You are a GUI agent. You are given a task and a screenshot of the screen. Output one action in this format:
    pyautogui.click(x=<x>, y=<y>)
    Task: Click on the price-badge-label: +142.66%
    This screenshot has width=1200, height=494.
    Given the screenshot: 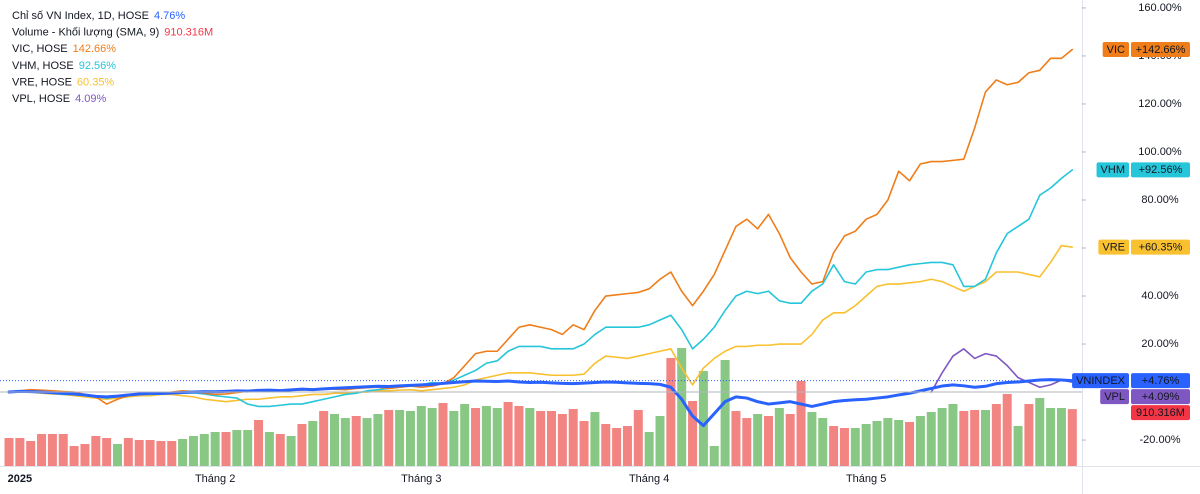 What is the action you would take?
    pyautogui.click(x=1161, y=50)
    